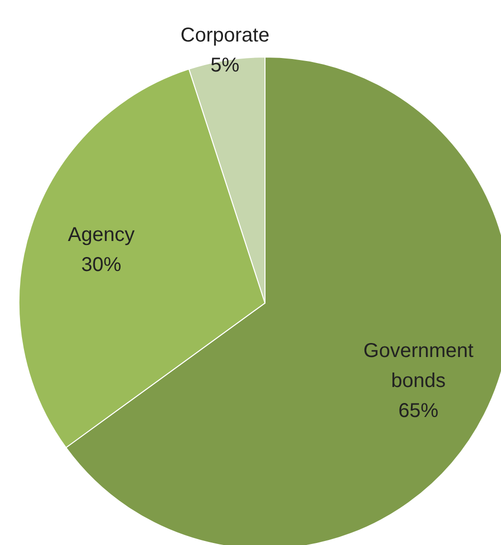 The image size is (501, 545). Describe the element at coordinates (101, 265) in the screenshot. I see `data-label: 30%` at that location.